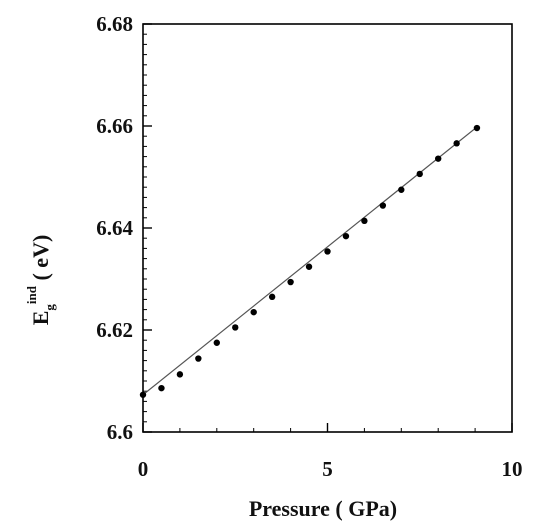 The height and width of the screenshot is (529, 535). I want to click on y-tick-labels: 6.6 6.62 6.64 6.66 6.68, so click(114, 228).